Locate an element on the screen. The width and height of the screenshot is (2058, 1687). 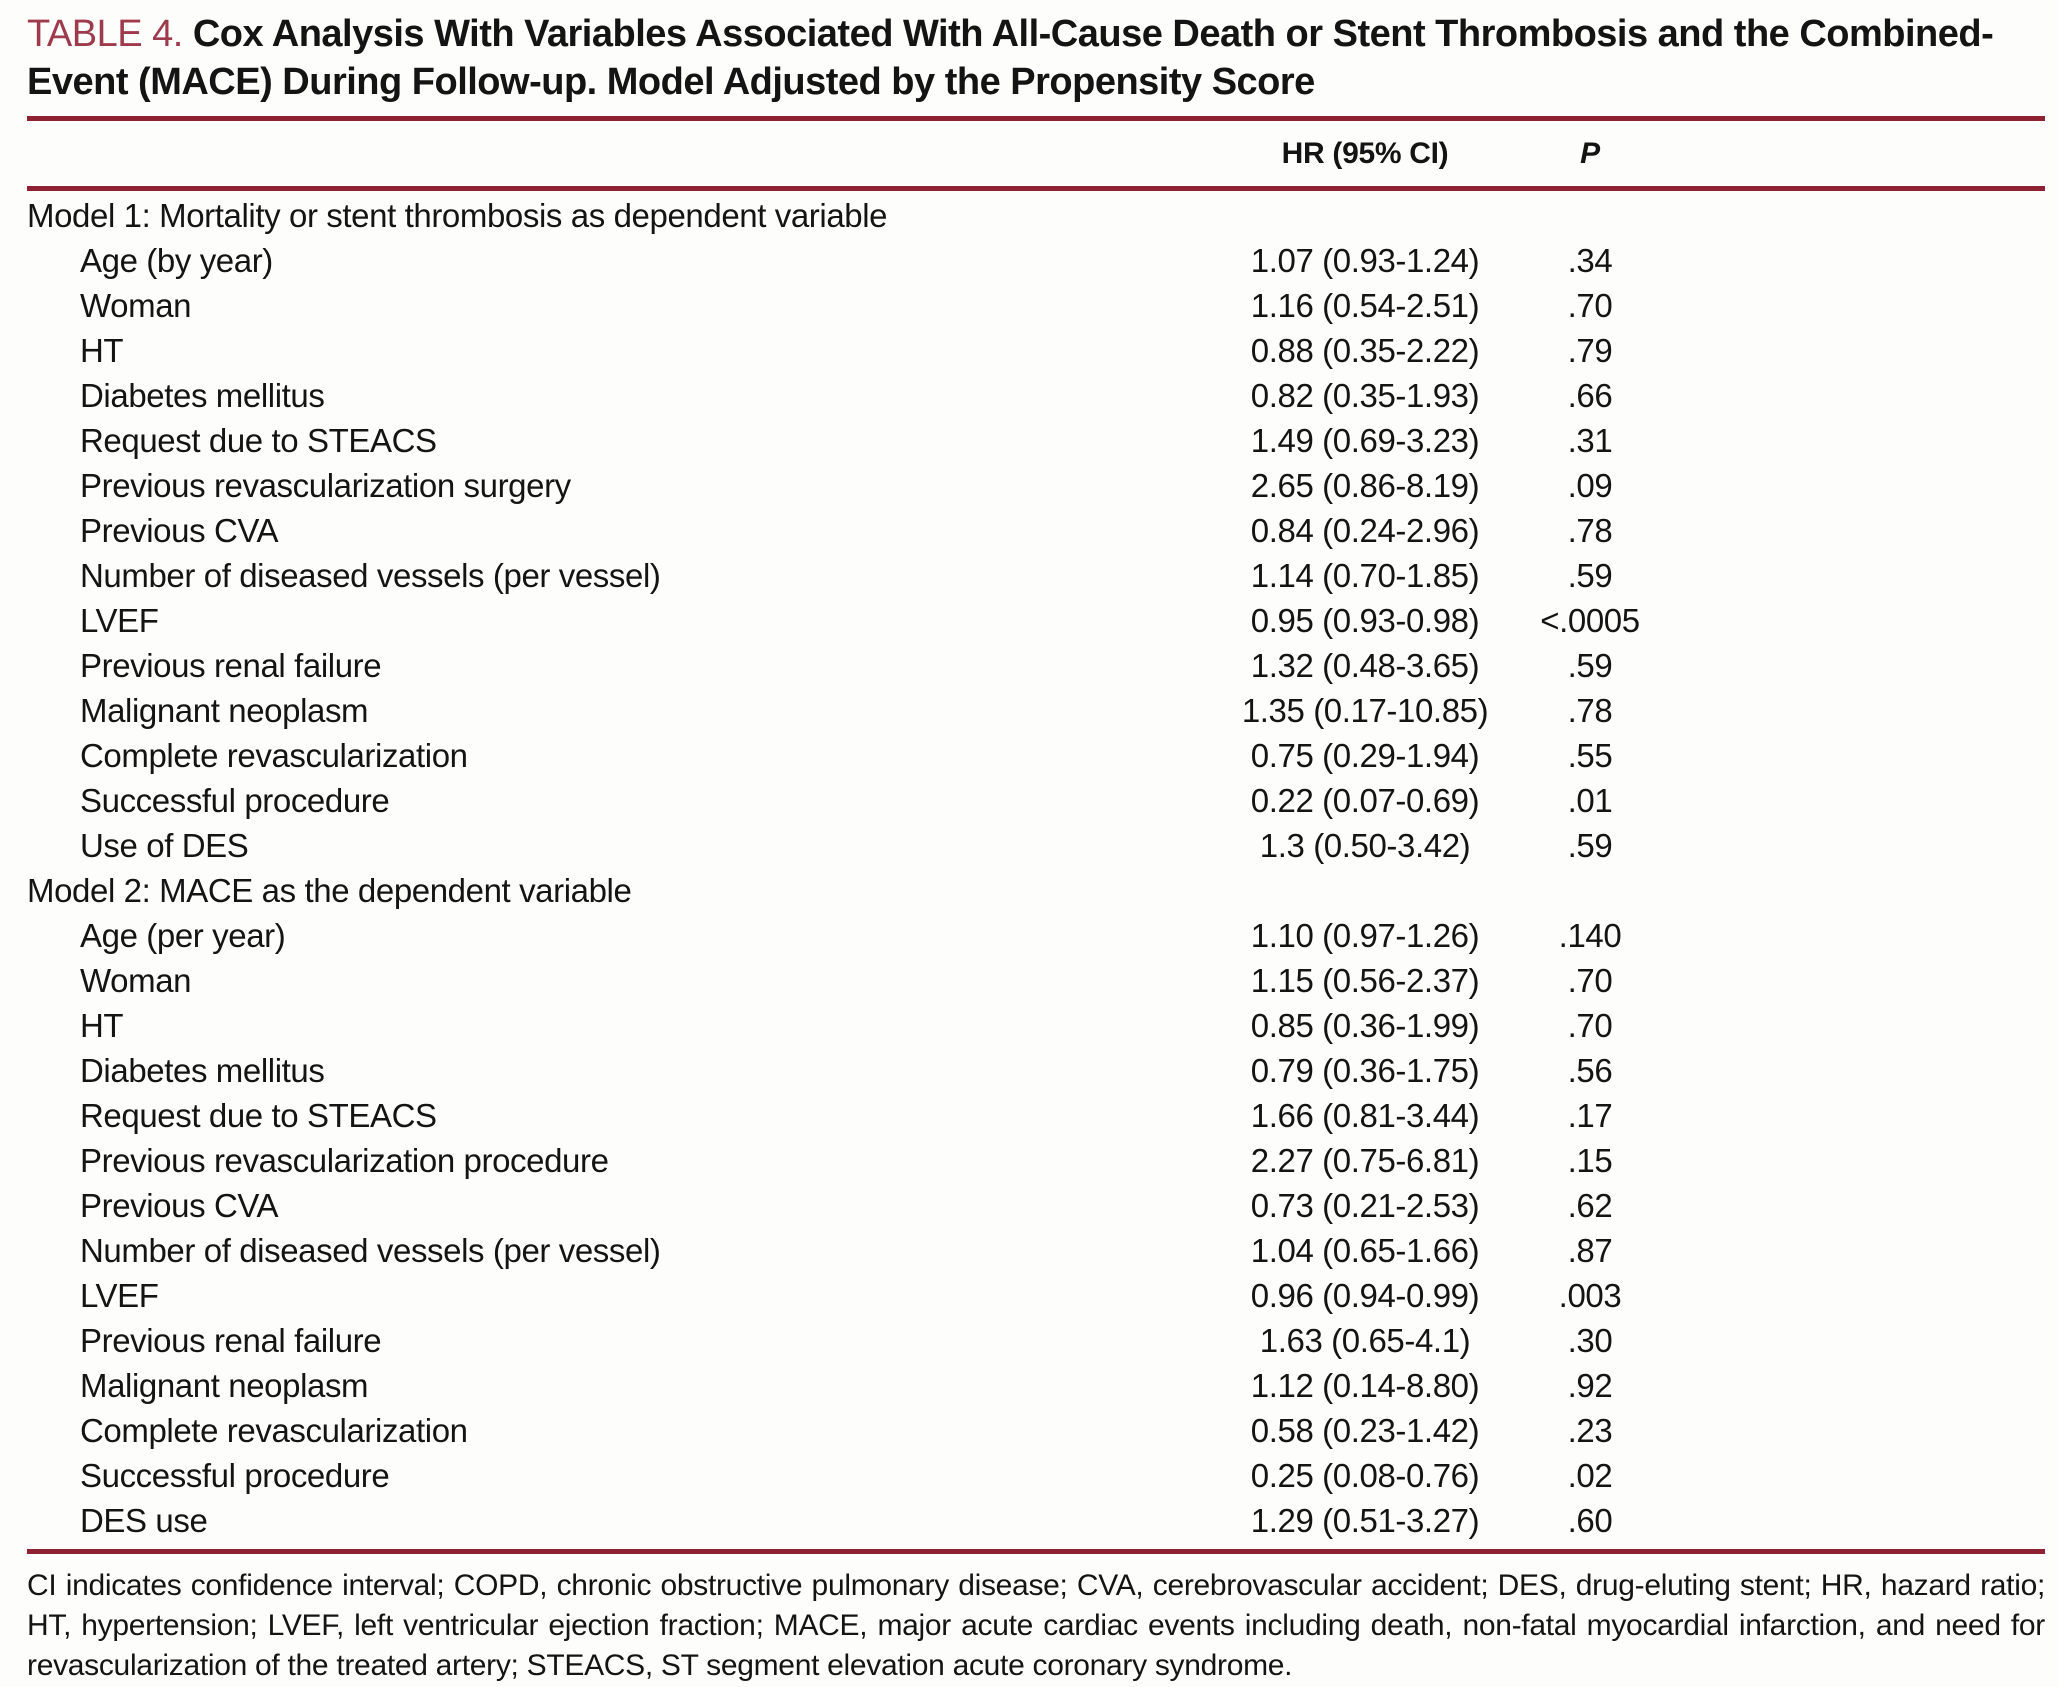
row-hr-value: 1.3 (0.50-3.42) is located at coordinates (1365, 845).